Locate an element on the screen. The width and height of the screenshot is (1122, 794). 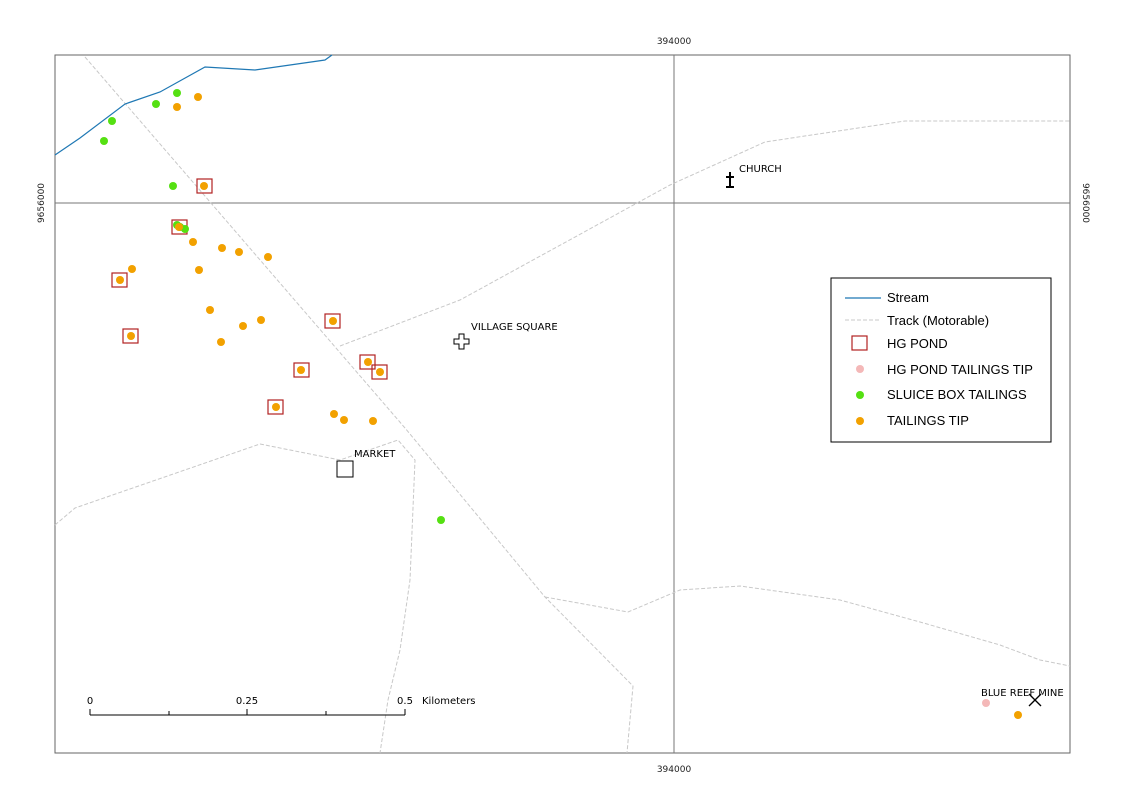
legend-label-track: Track (Motorable) is located at coordinates (938, 320).